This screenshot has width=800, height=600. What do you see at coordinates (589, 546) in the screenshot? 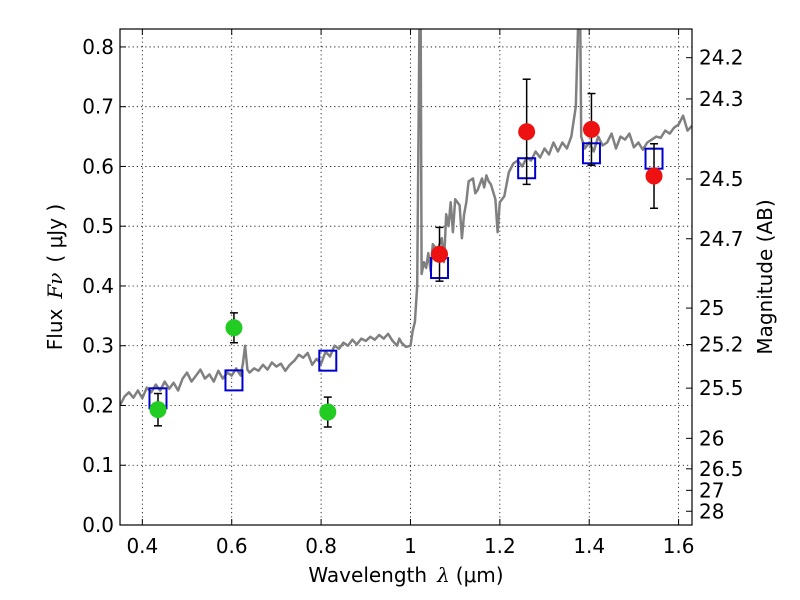
I see `x-tick-label: 1.4` at bounding box center [589, 546].